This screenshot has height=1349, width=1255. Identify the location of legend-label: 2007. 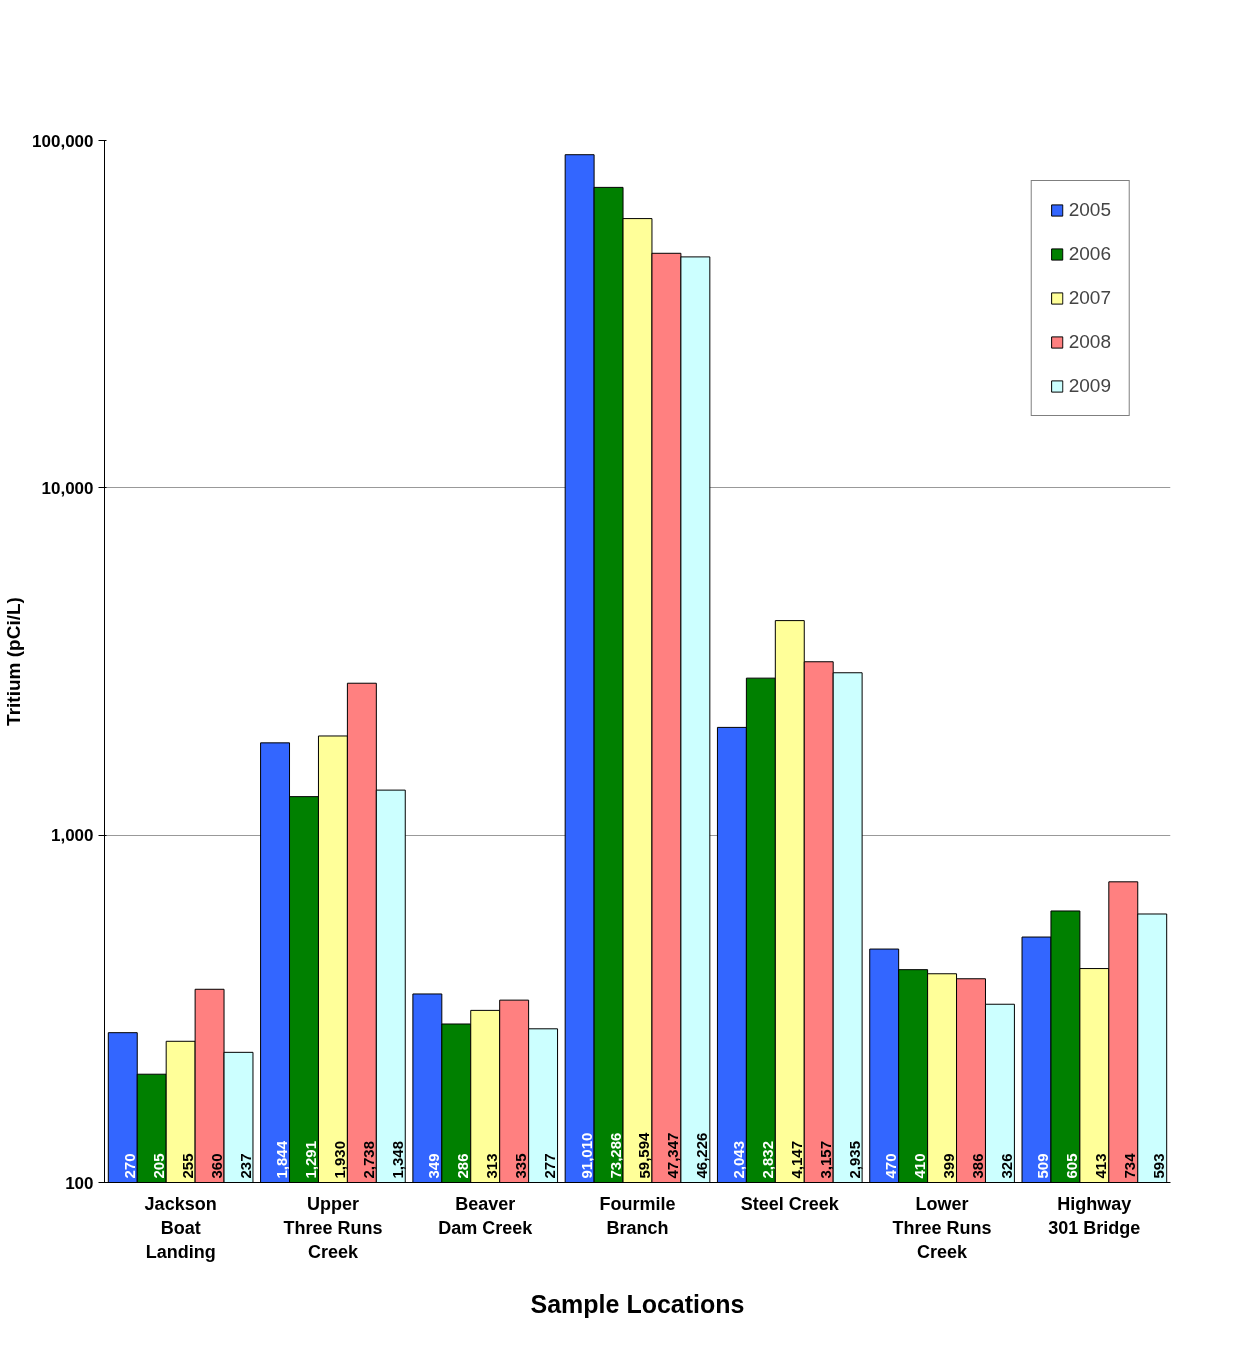
(1089, 298).